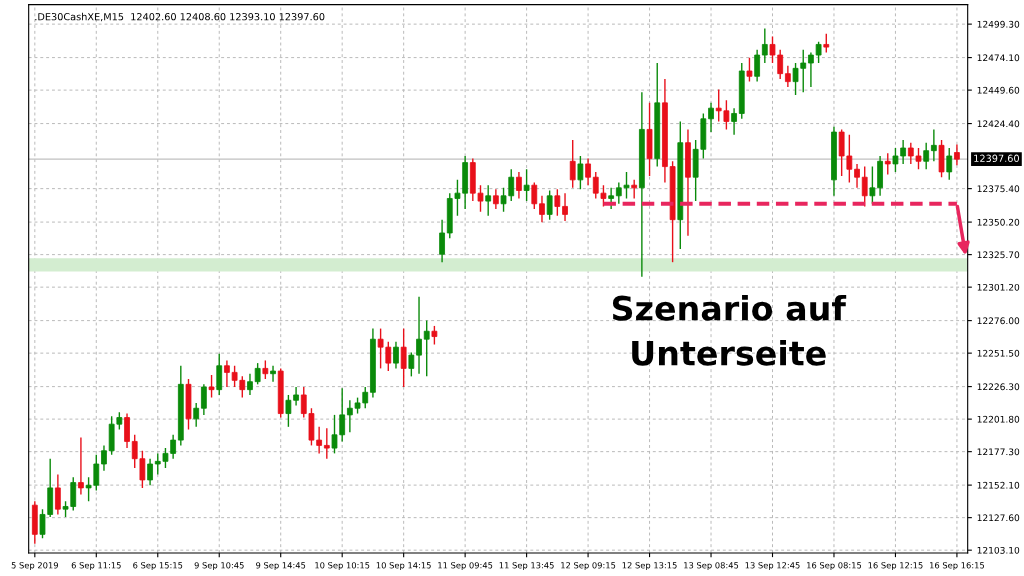 This screenshot has height=576, width=1024. What do you see at coordinates (158, 566) in the screenshot?
I see `x-tick-label: 6 Sep 15:15` at bounding box center [158, 566].